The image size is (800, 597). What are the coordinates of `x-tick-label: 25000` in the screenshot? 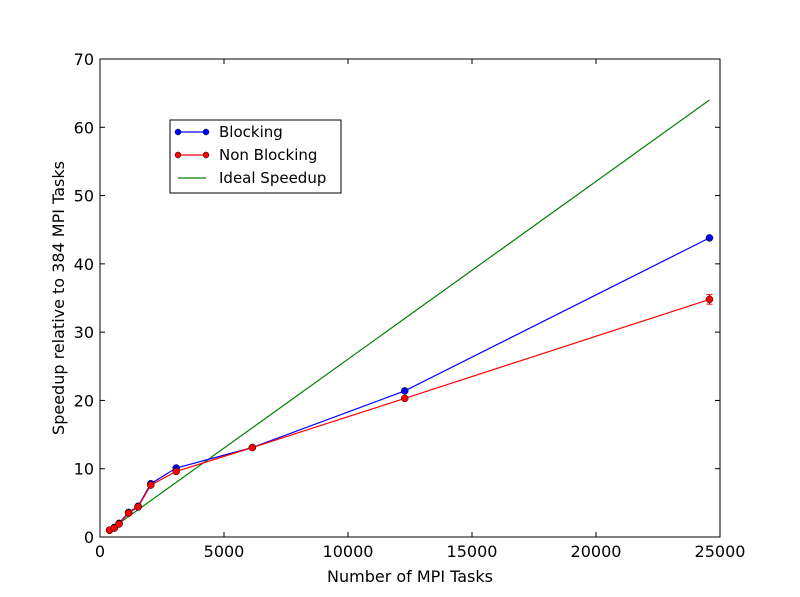 It's located at (720, 551).